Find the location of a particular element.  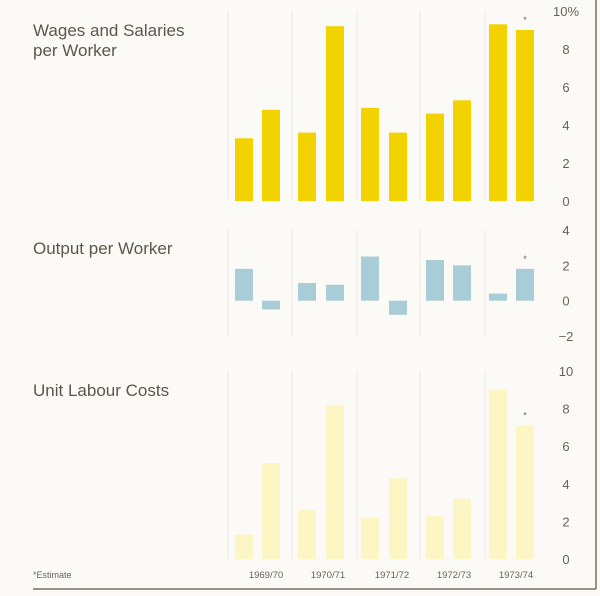

x-tick-label: 1971/72 is located at coordinates (392, 575).